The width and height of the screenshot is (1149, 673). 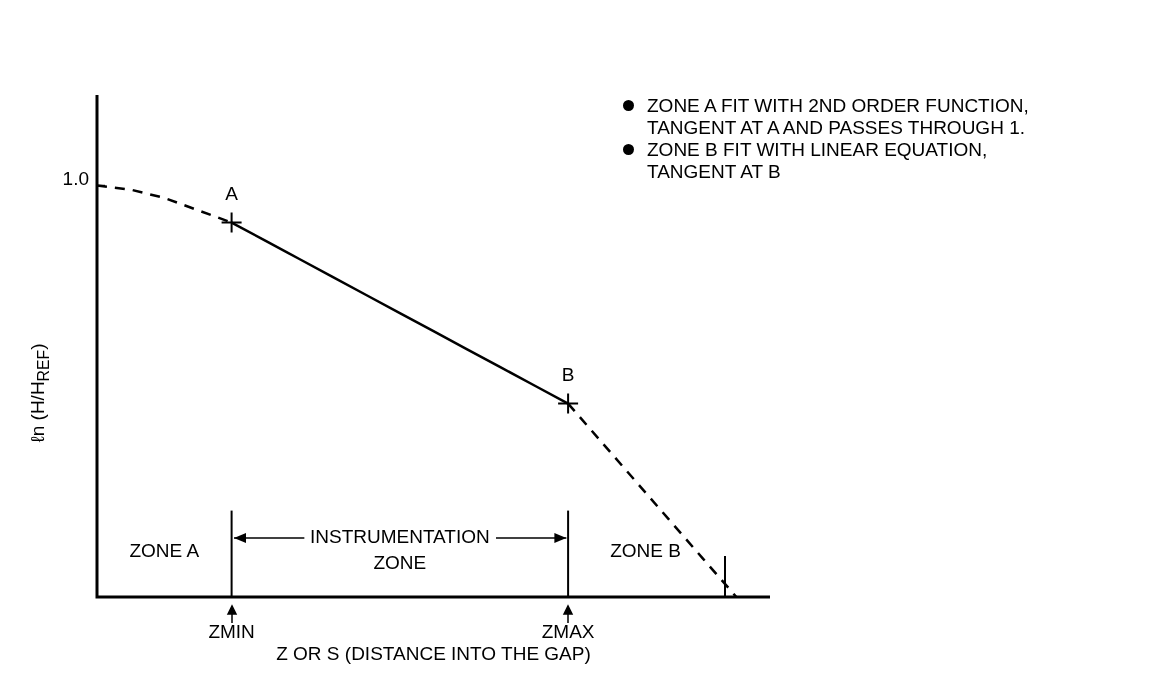 What do you see at coordinates (838, 116) in the screenshot?
I see `text: ZONE A FIT WITH 2ND ORDER FUNCTION, TANGENT AT A AND PASSES THROUGH 1.` at bounding box center [838, 116].